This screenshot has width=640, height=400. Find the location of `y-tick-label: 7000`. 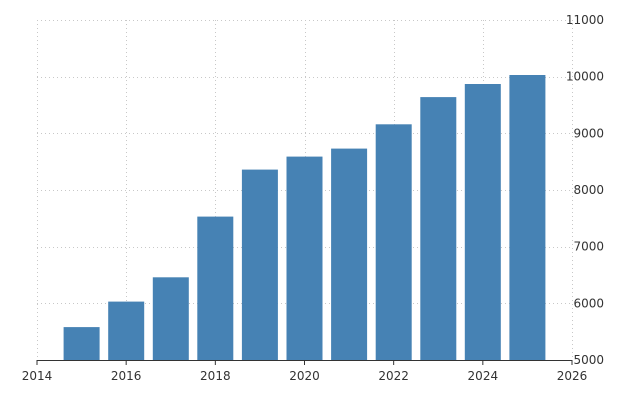

y-tick-label: 7000 is located at coordinates (588, 247).